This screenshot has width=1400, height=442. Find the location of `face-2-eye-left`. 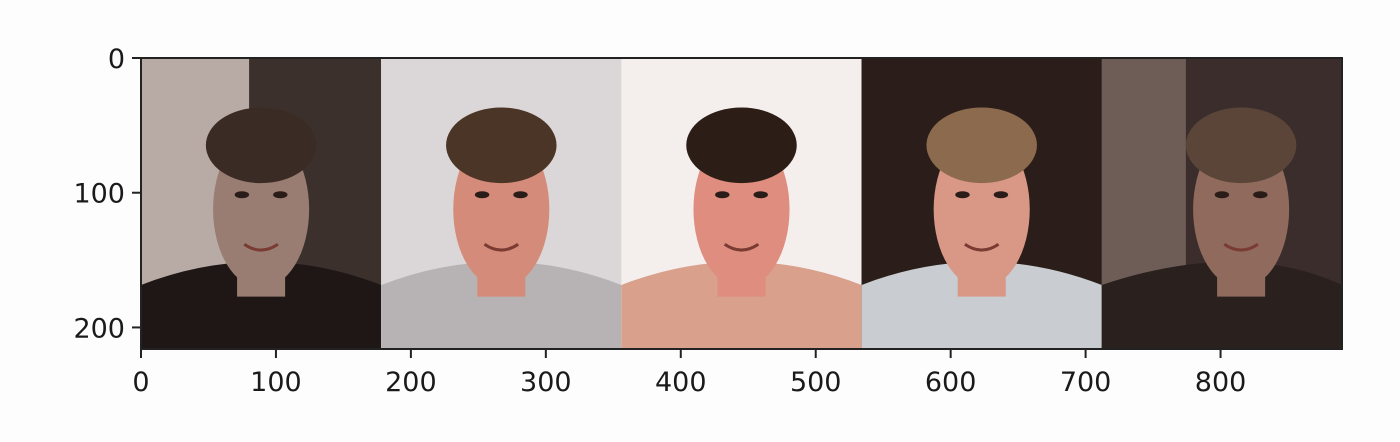

face-2-eye-left is located at coordinates (482, 195).